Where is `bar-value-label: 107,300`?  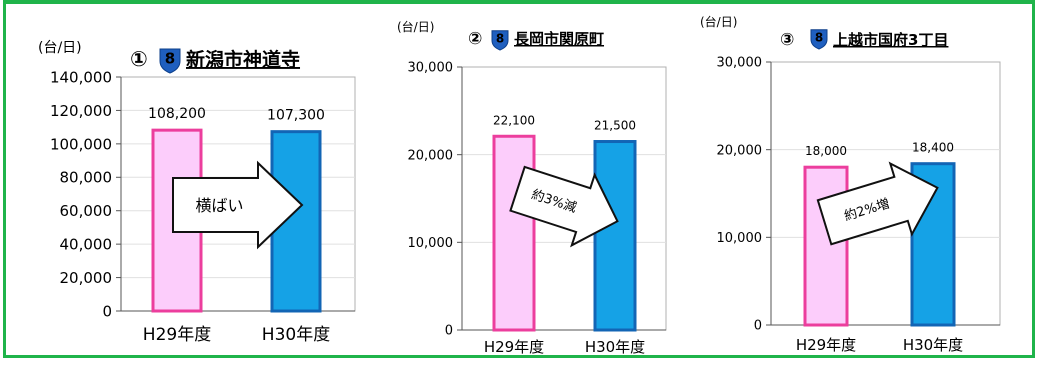
bar-value-label: 107,300 is located at coordinates (296, 116).